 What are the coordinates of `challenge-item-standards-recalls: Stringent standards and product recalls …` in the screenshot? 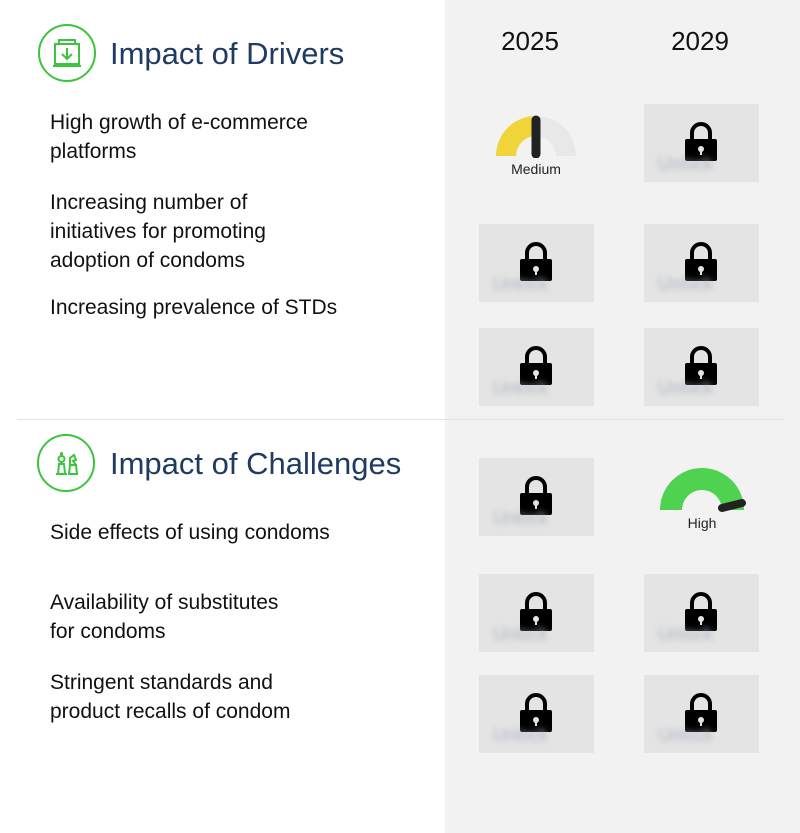 It's located at (170, 697).